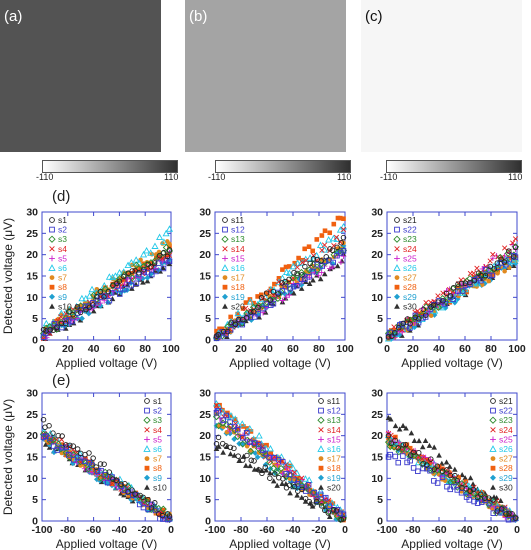 The width and height of the screenshot is (531, 550). I want to click on x-tick-label: -60, so click(93, 530).